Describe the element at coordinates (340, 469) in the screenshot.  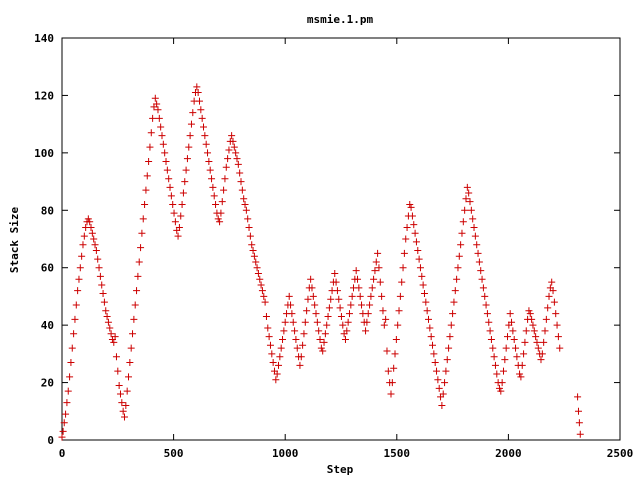
I see `x-axis-label: Step` at that location.